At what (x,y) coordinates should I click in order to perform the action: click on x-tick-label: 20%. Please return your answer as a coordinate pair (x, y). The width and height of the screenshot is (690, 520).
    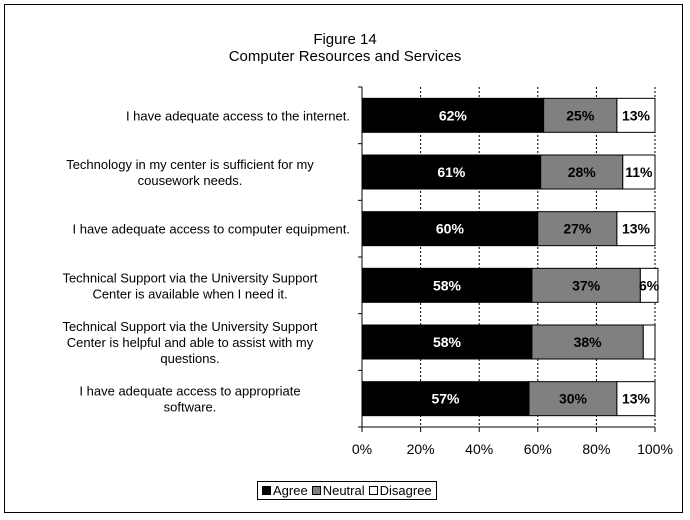
    Looking at the image, I should click on (421, 449).